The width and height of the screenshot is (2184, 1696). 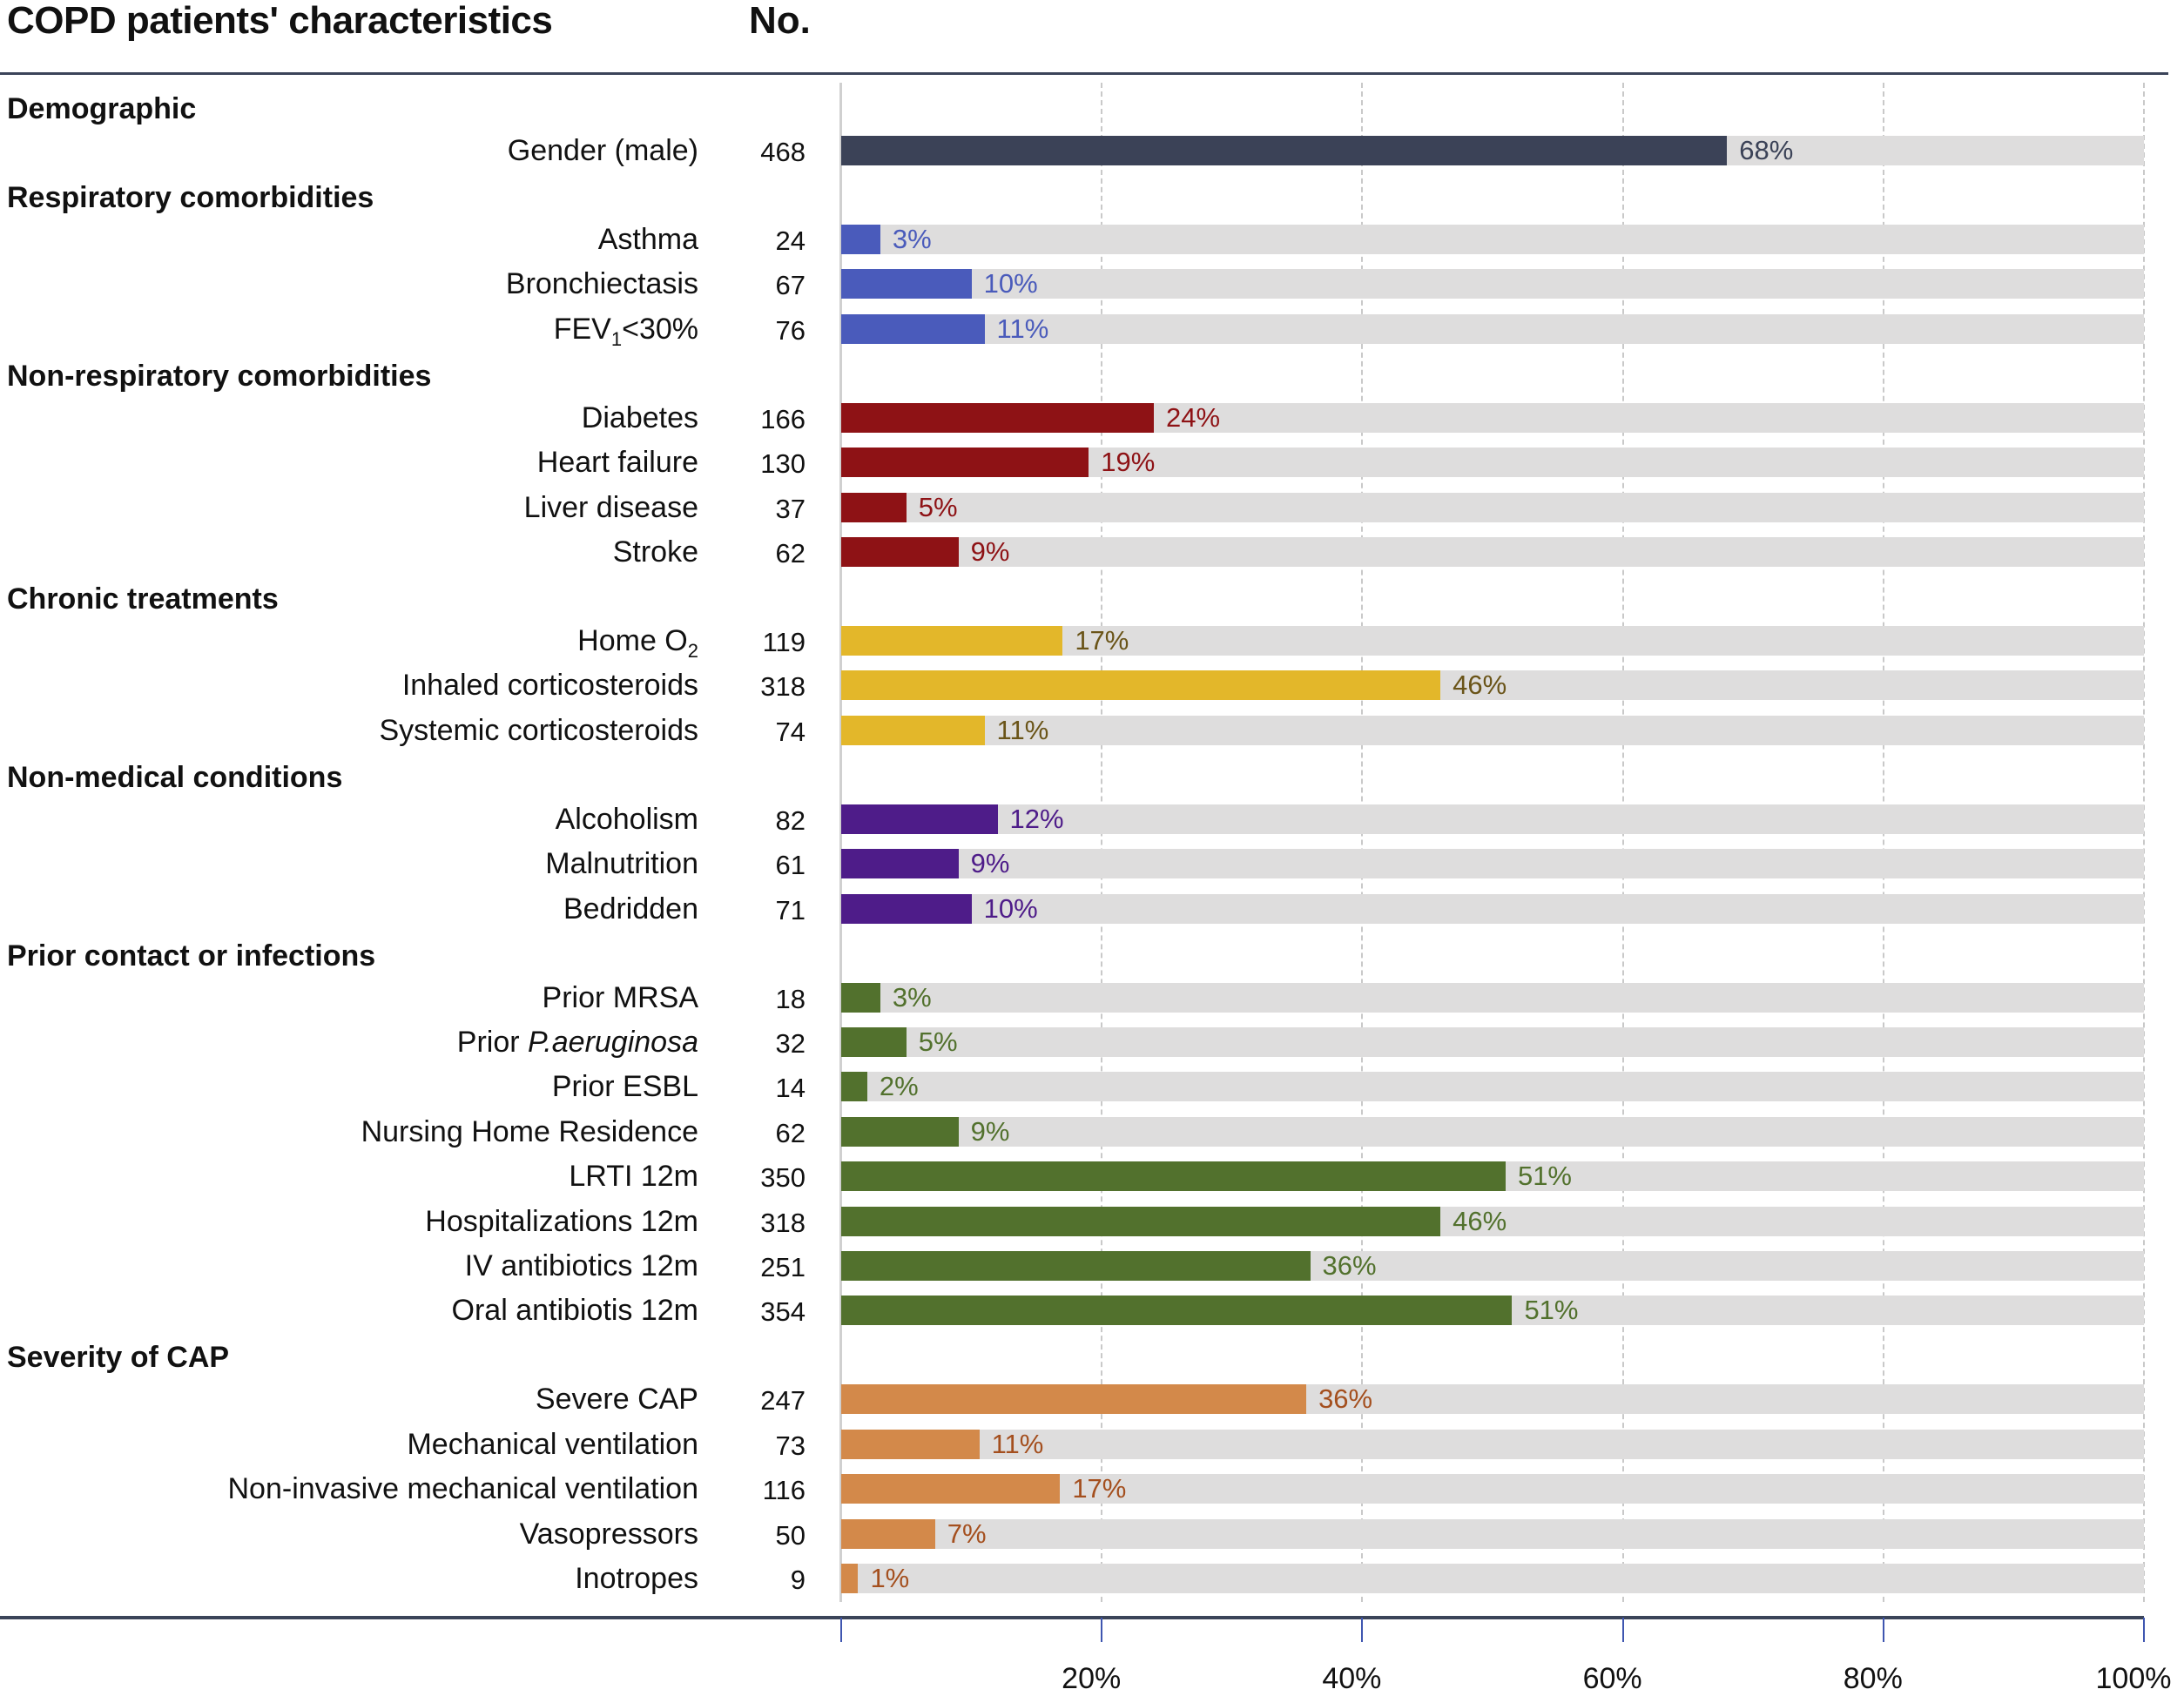 I want to click on bar-track: 51%, so click(x=1492, y=1177).